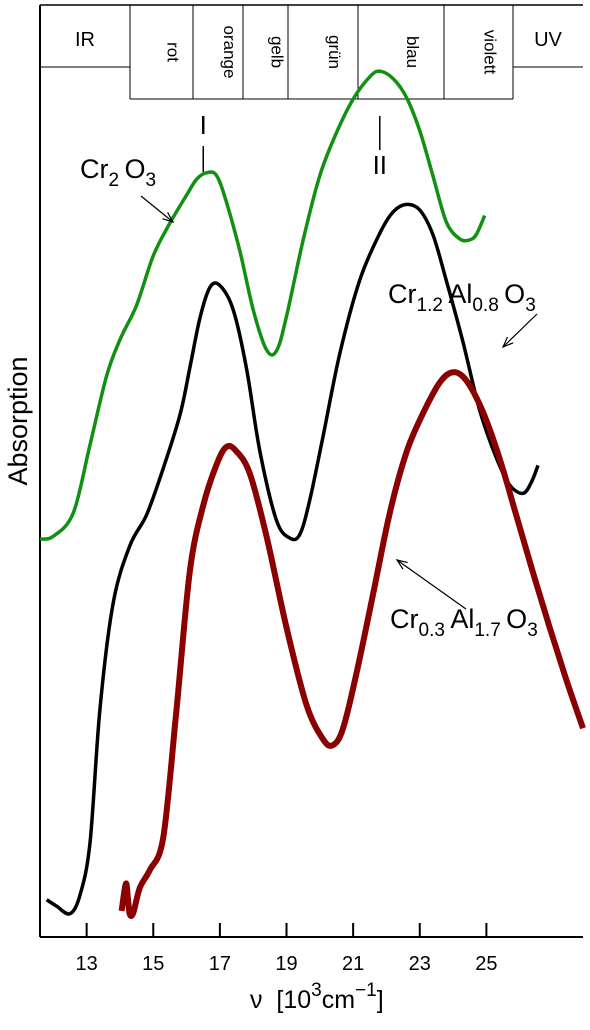  I want to click on series-label-1: Cr2 O3, so click(120, 172).